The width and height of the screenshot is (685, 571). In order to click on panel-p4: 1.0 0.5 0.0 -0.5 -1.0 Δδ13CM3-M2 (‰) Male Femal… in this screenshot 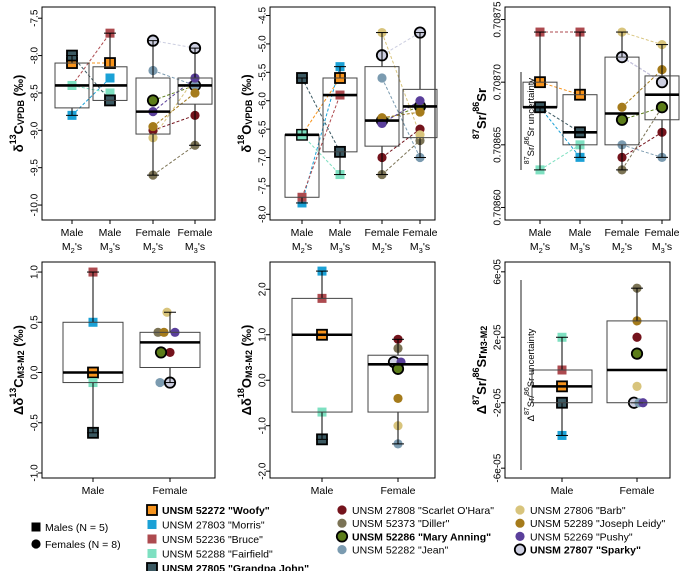, I will do `click(112, 379)`.